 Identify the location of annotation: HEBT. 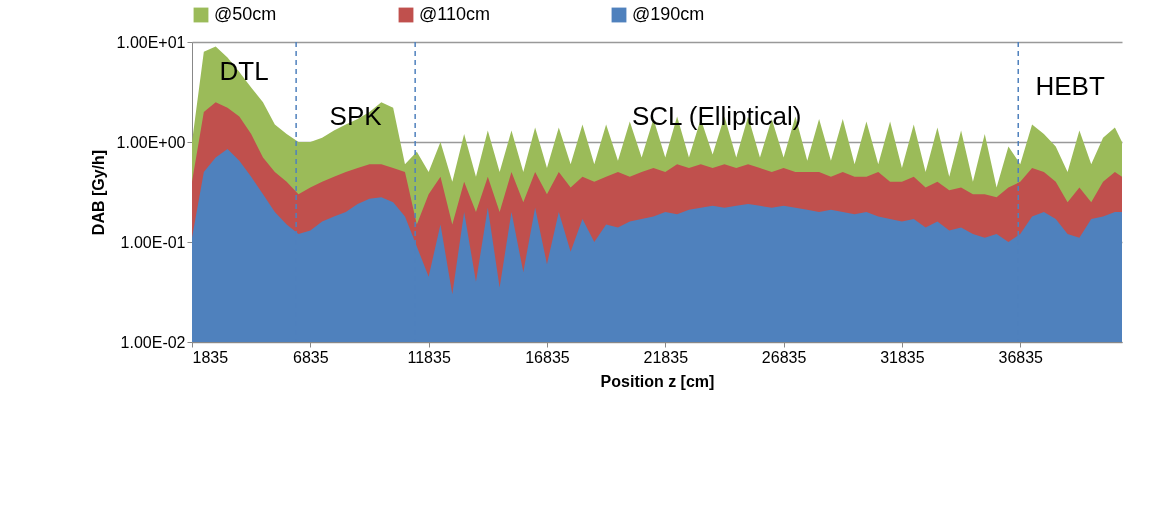
(1070, 86).